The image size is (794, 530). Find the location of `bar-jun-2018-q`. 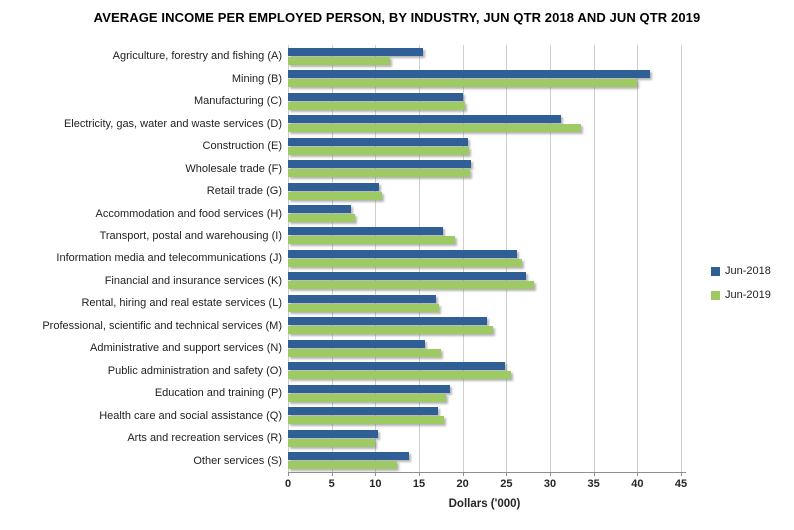

bar-jun-2018-q is located at coordinates (363, 411).